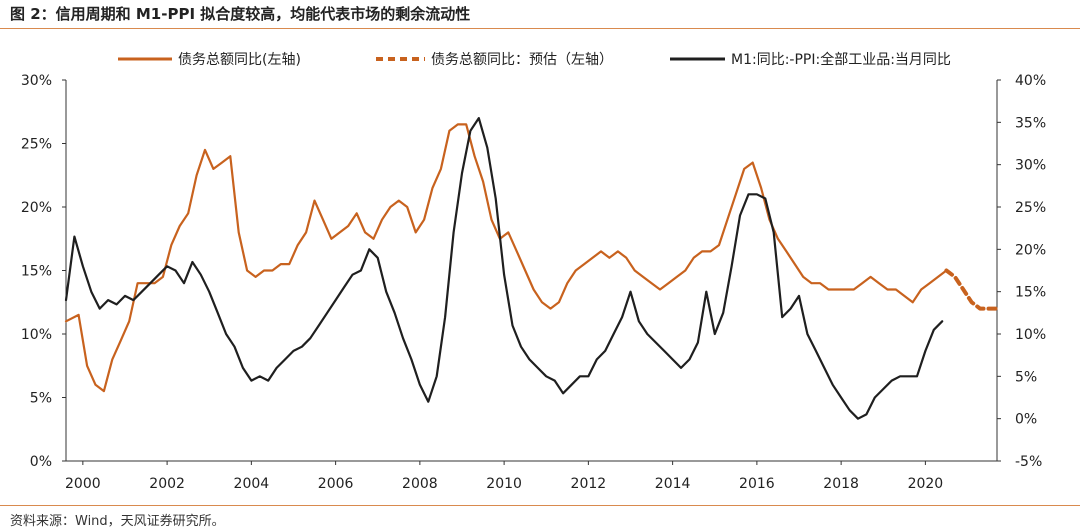 The height and width of the screenshot is (531, 1080). Describe the element at coordinates (1030, 335) in the screenshot. I see `right-tick-label: 10%` at that location.